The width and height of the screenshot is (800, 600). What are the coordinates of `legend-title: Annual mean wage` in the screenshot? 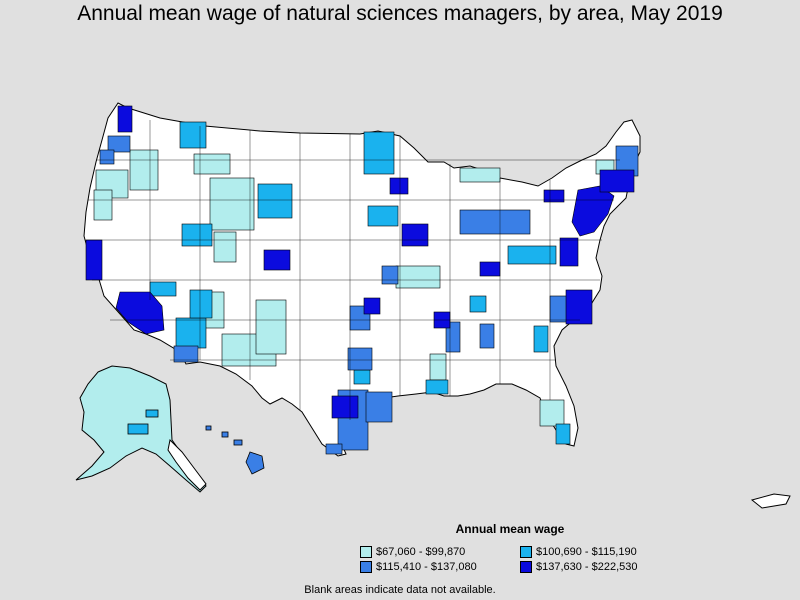 It's located at (510, 529).